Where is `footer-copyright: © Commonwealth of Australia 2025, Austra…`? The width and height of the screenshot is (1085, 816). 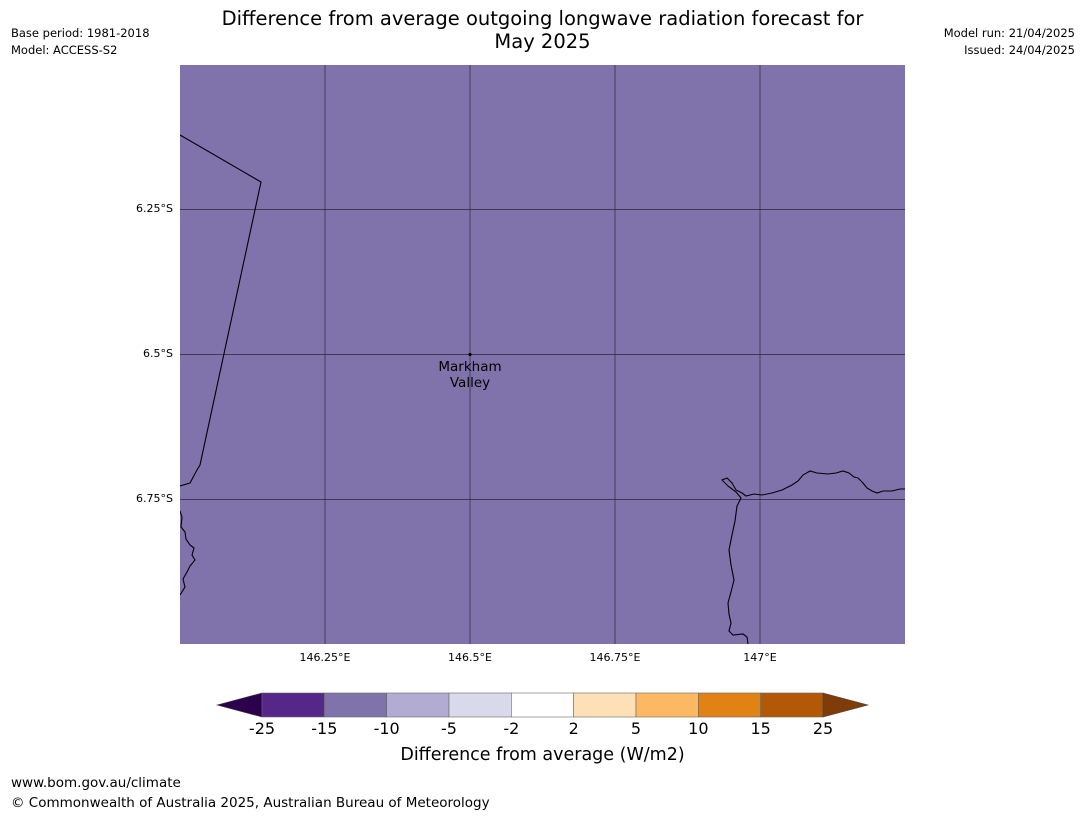 footer-copyright: © Commonwealth of Australia 2025, Austra… is located at coordinates (250, 803).